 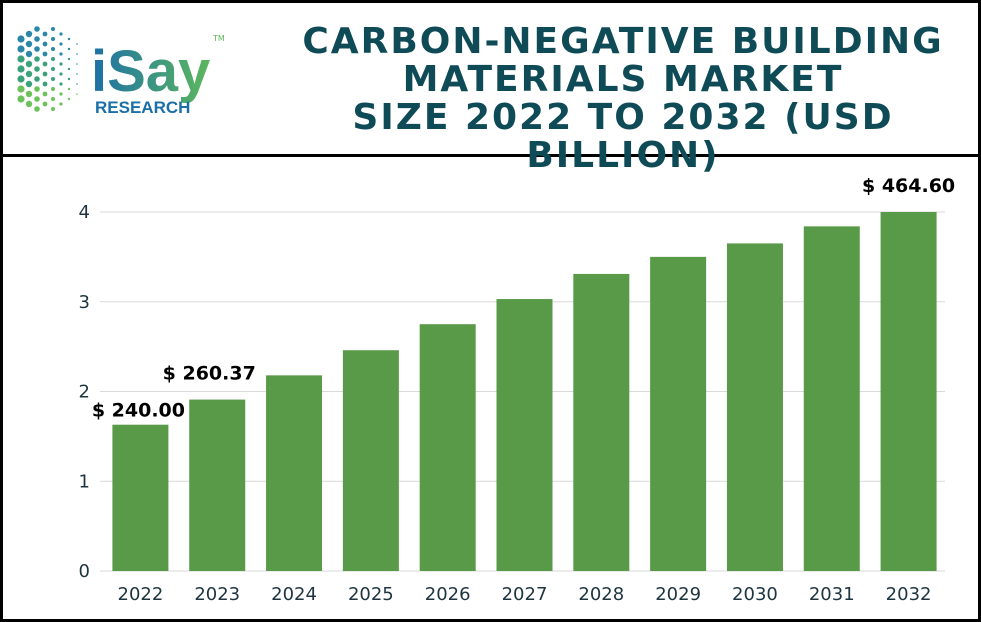 What do you see at coordinates (217, 594) in the screenshot?
I see `x-tick-label: 2023` at bounding box center [217, 594].